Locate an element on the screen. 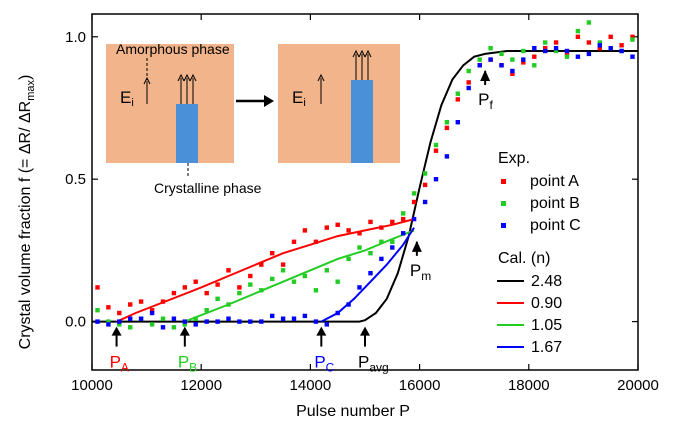  marker-label: PB is located at coordinates (187, 364).